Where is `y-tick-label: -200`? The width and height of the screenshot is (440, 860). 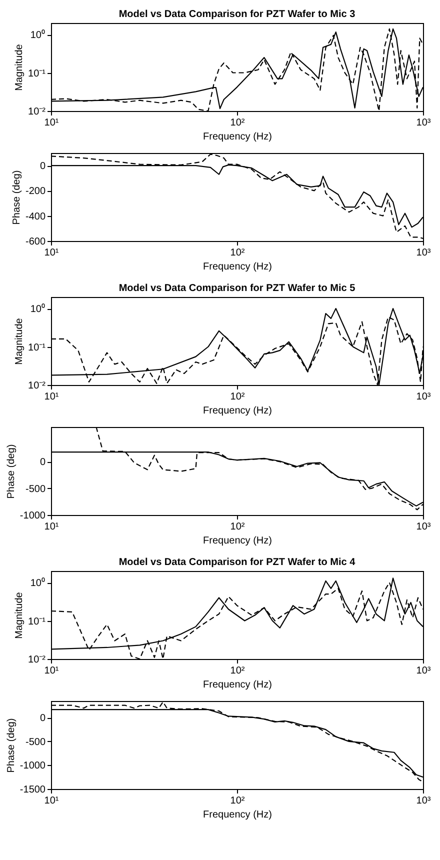
y-tick-label: -200 is located at coordinates (35, 192).